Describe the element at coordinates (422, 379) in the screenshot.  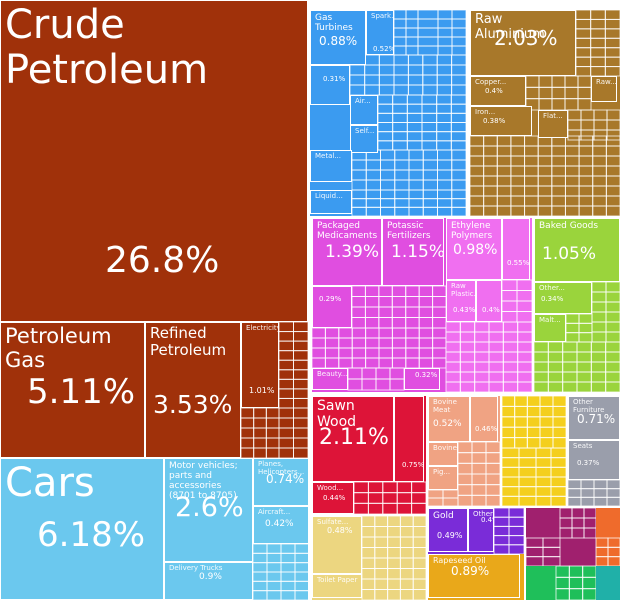
I see `treemap-tile-chem-032: 0.32%` at that location.